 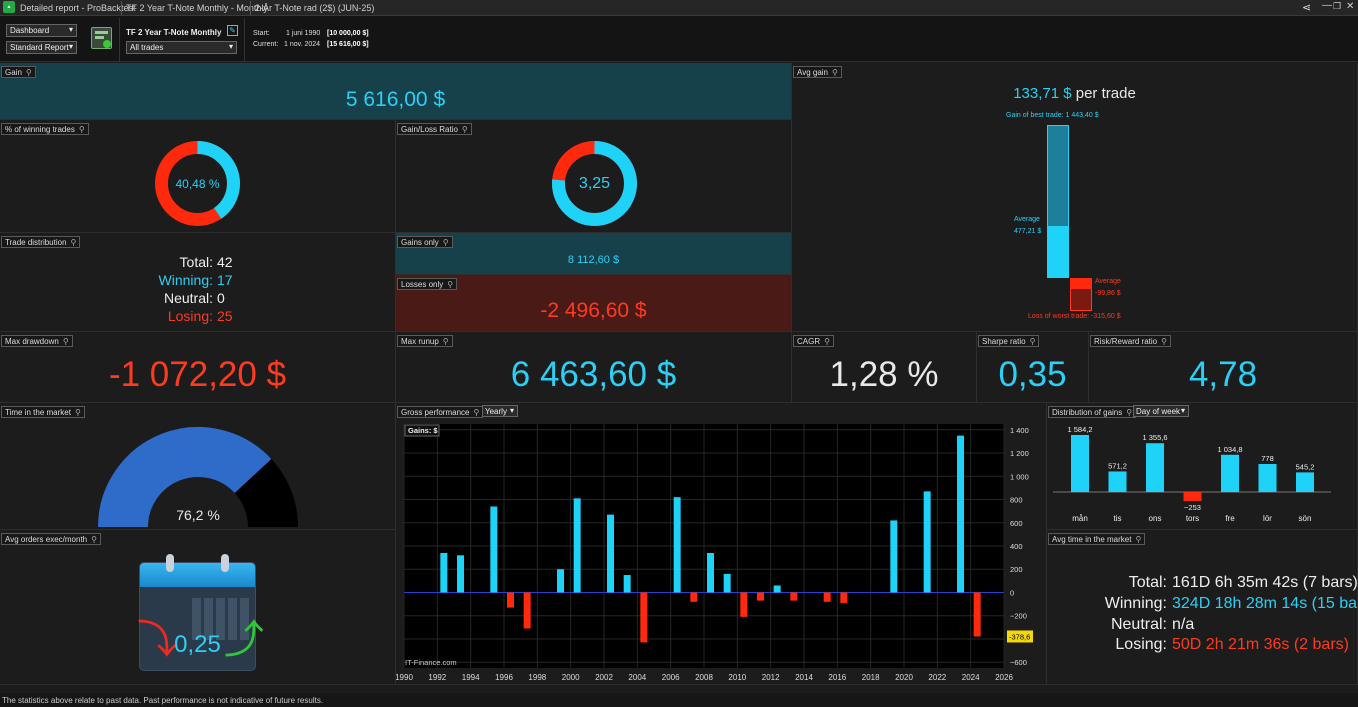 I want to click on riskreward-label: Risk/Reward ratio ⚲, so click(x=1130, y=341).